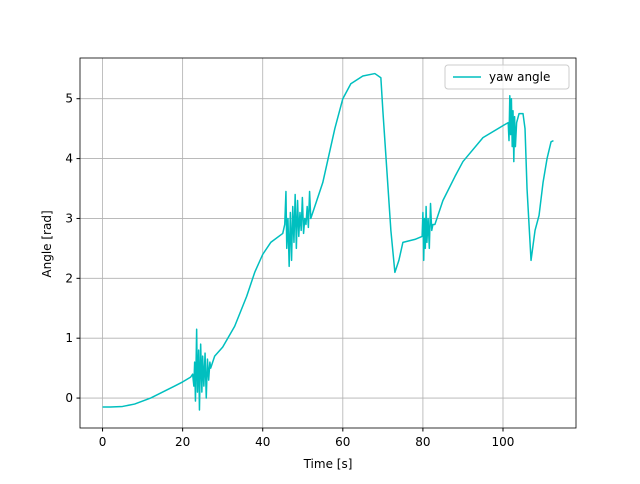 The height and width of the screenshot is (484, 640). What do you see at coordinates (103, 442) in the screenshot?
I see `x-tick-label: 0` at bounding box center [103, 442].